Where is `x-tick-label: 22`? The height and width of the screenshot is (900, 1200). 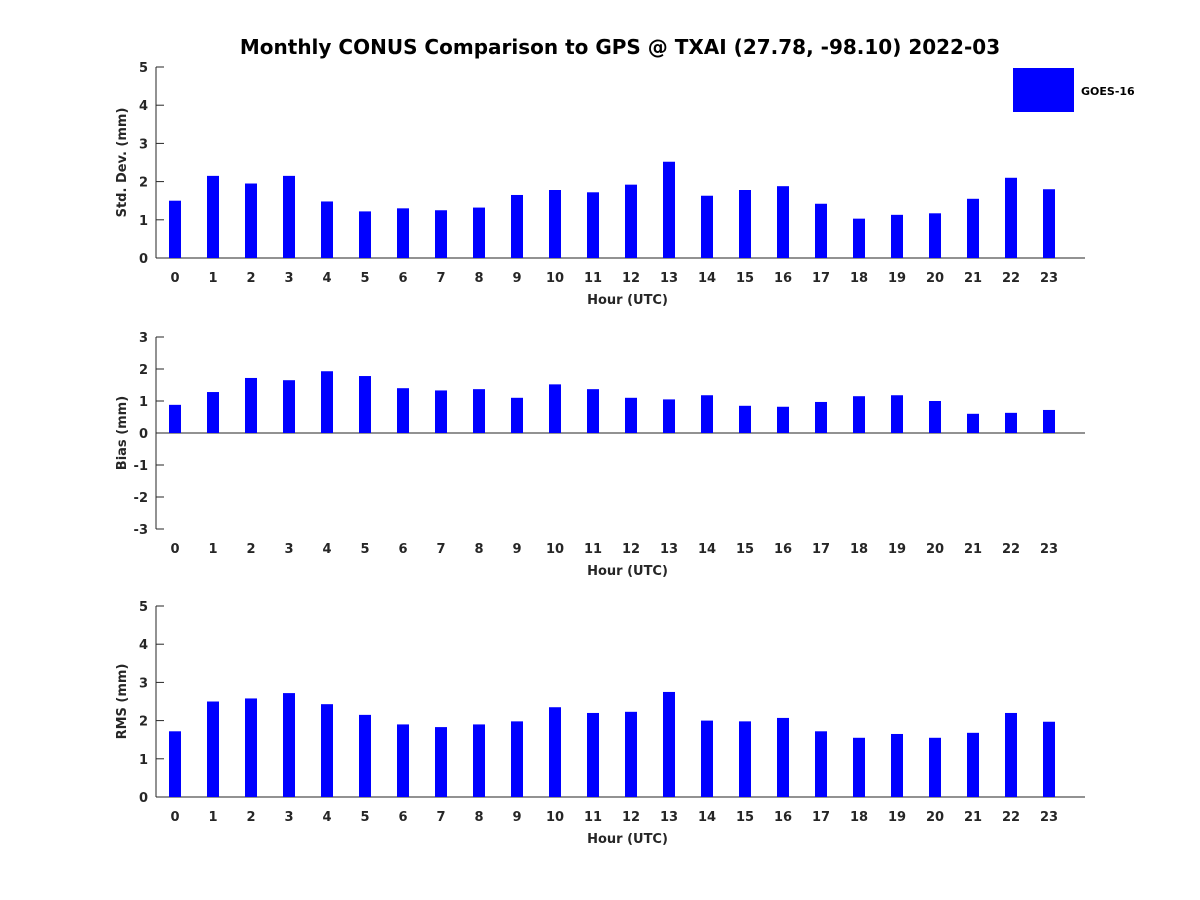 x-tick-label: 22 is located at coordinates (1011, 817).